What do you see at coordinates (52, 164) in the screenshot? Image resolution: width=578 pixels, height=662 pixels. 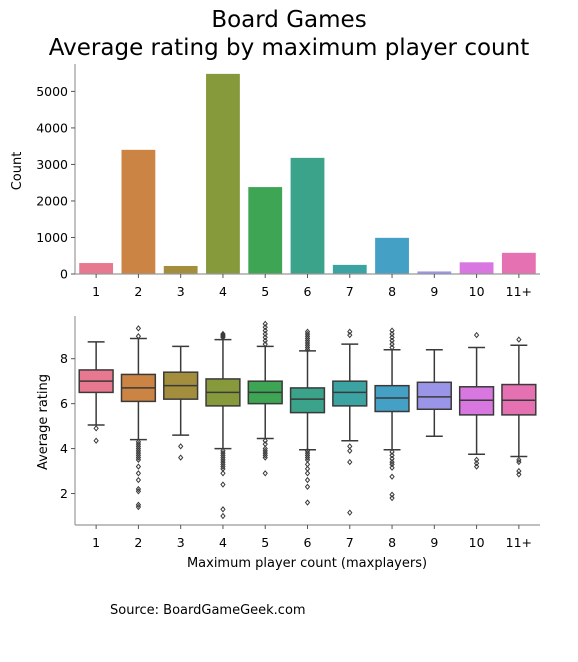 I see `count-y-tick-label: 3000` at bounding box center [52, 164].